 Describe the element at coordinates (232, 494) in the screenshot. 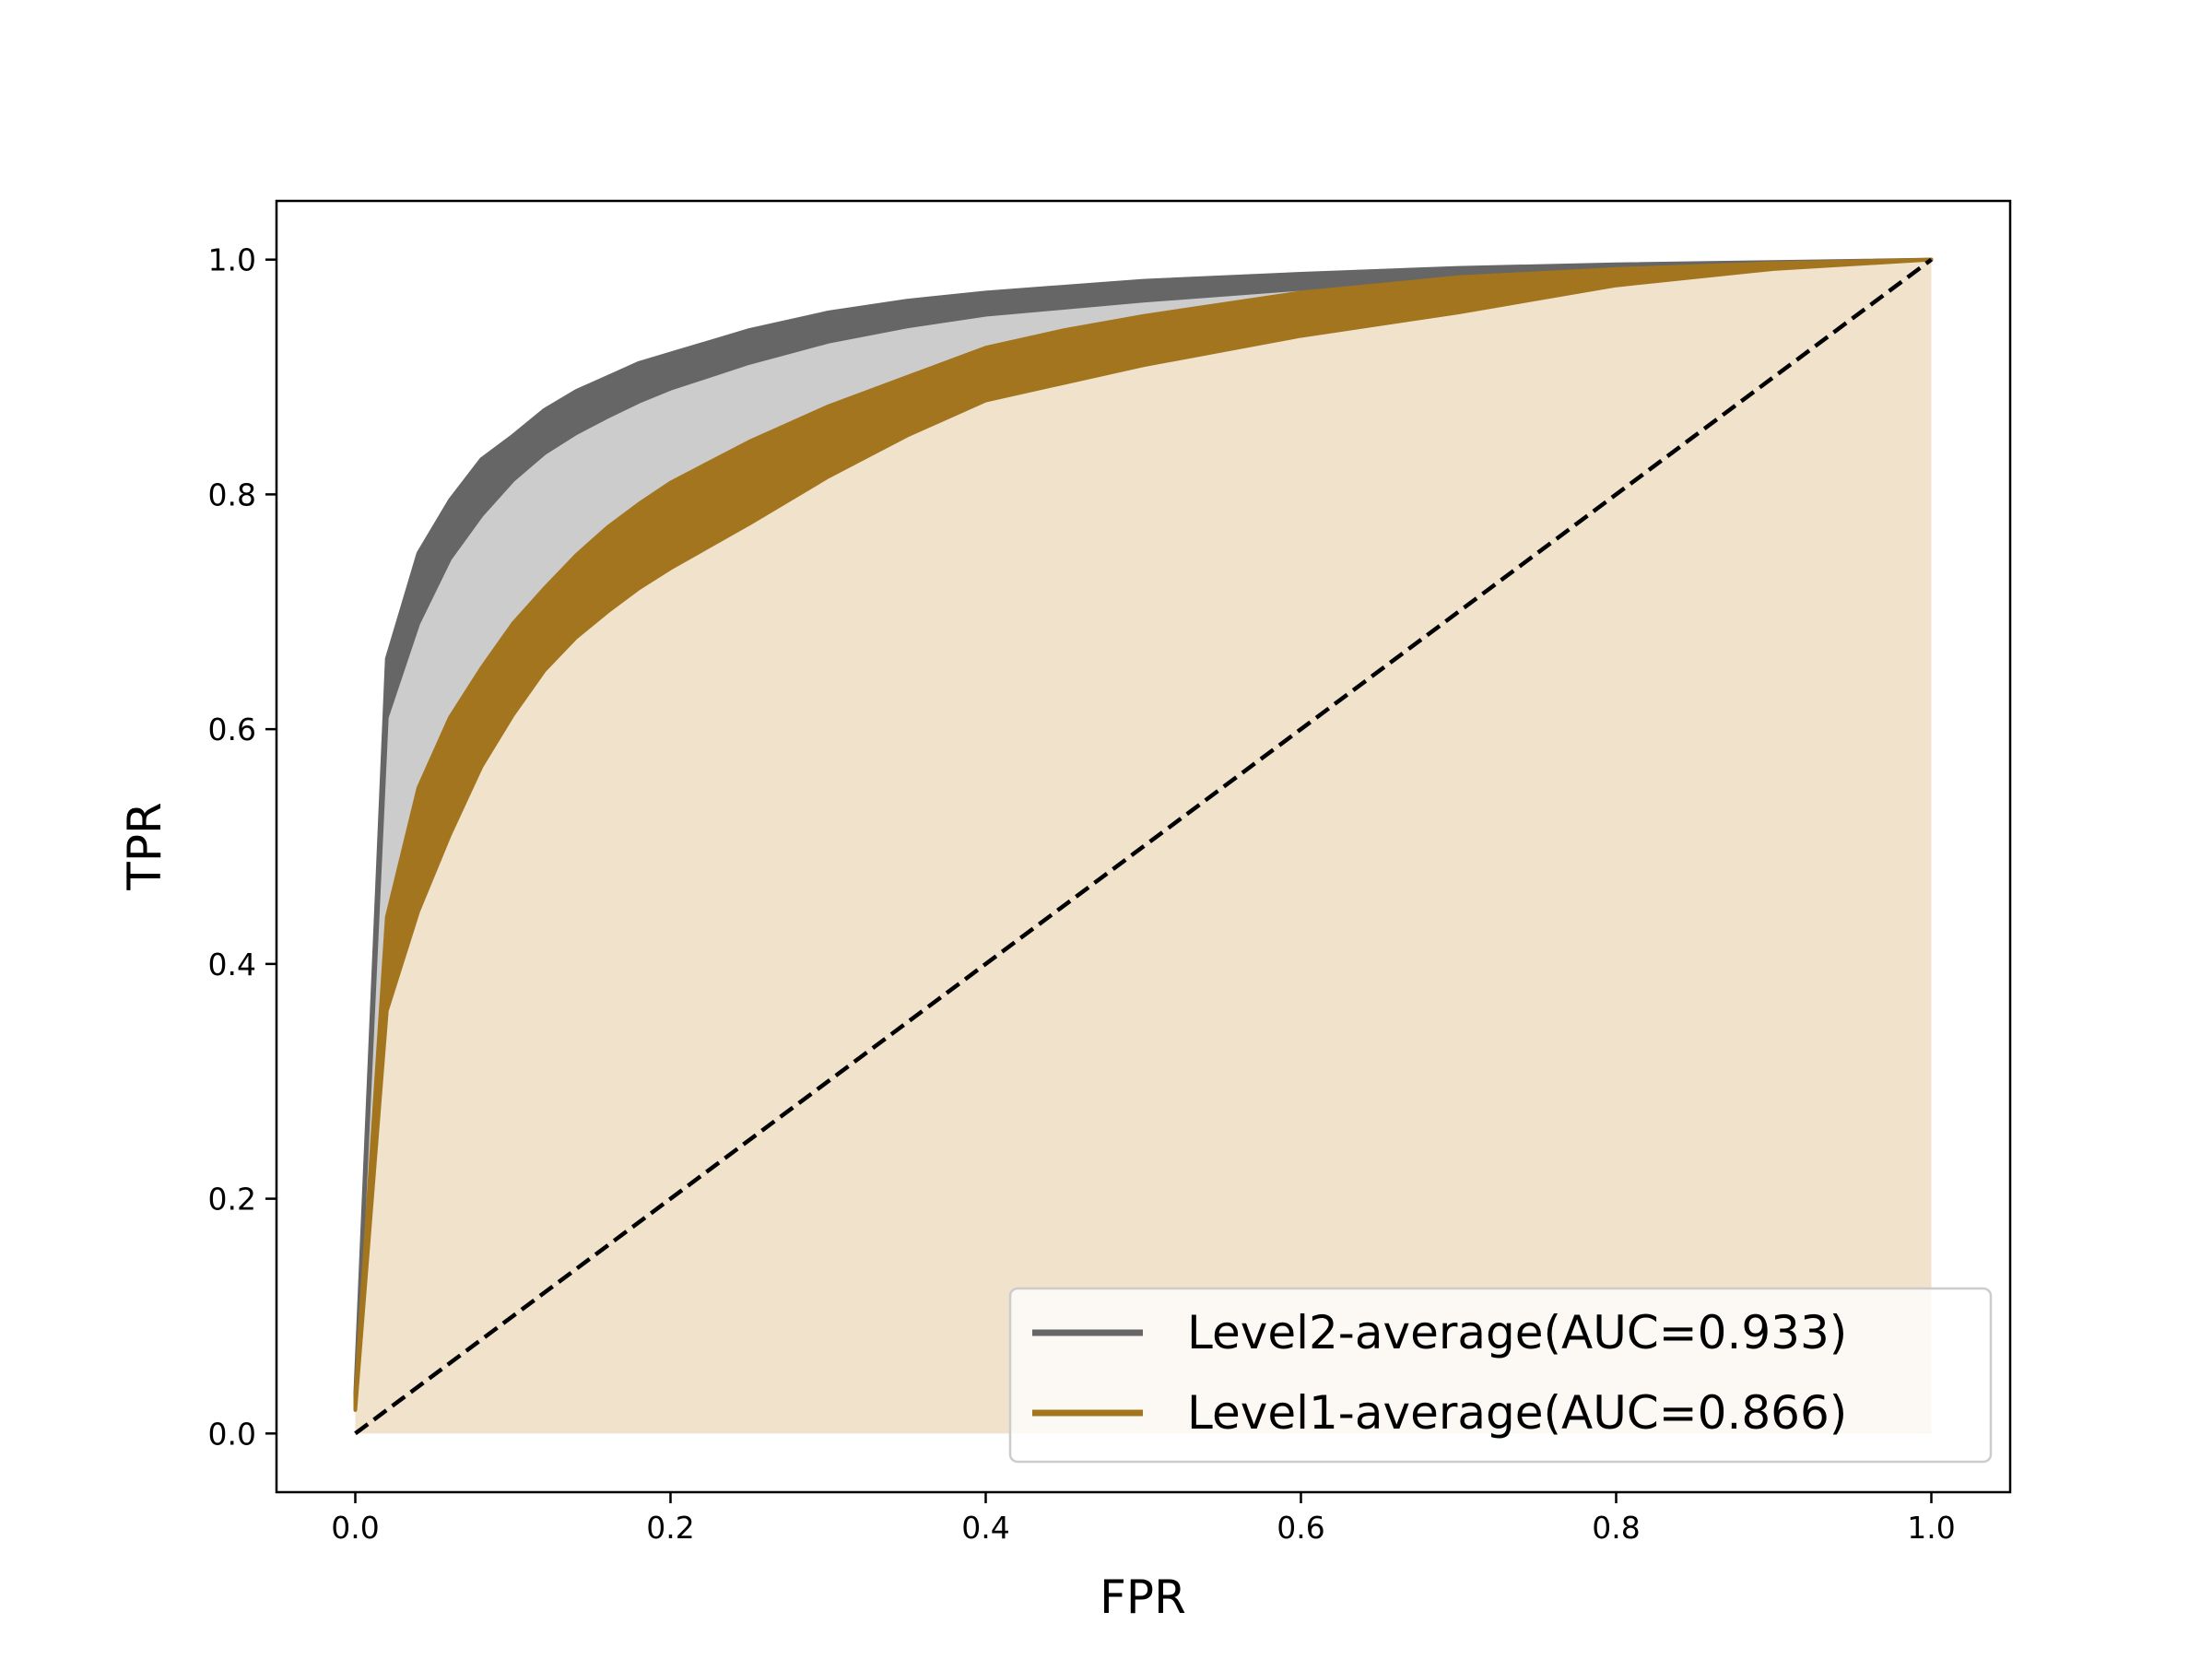

I see `y-tick-label: 0.8` at that location.